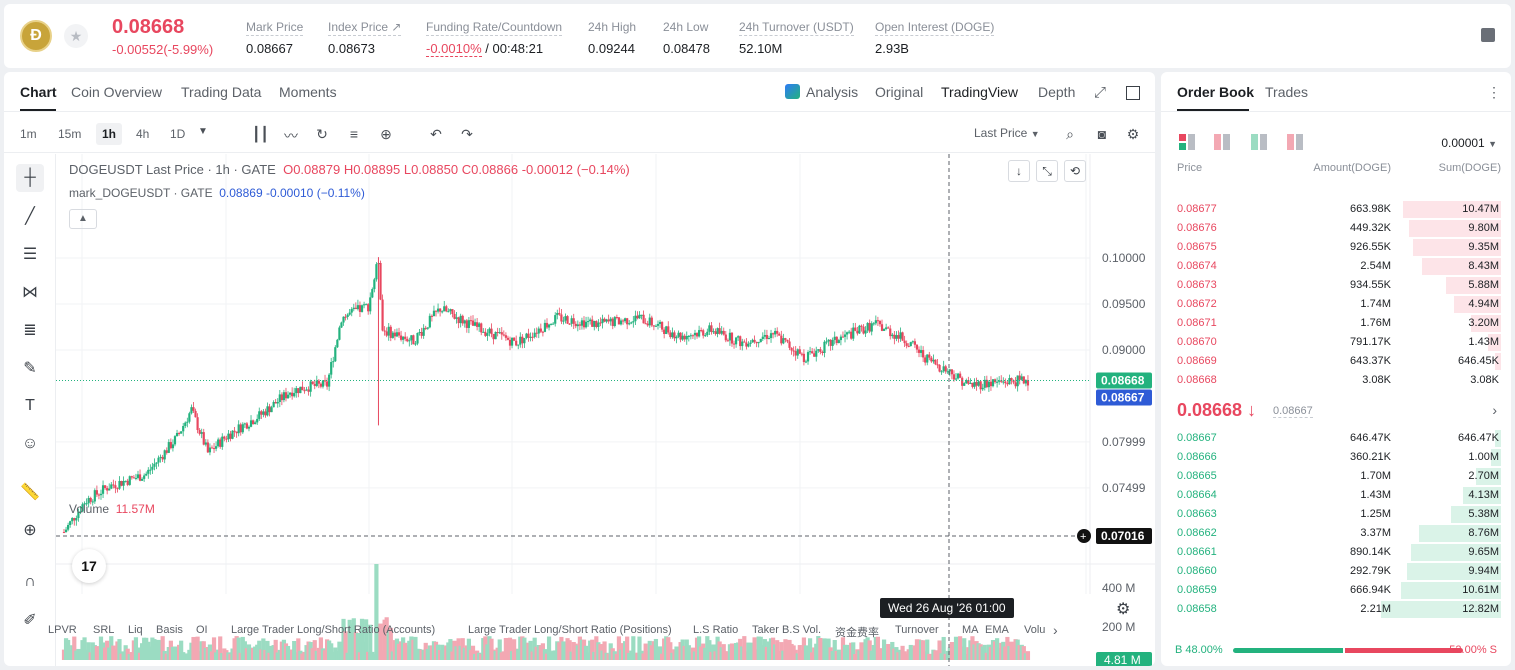  Describe the element at coordinates (1259, 142) in the screenshot. I see `view-bids-icon` at that location.